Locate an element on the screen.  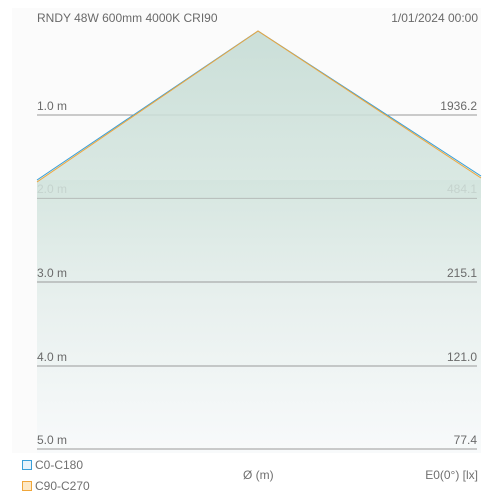
legend-label: C0-C180 is located at coordinates (59, 465).